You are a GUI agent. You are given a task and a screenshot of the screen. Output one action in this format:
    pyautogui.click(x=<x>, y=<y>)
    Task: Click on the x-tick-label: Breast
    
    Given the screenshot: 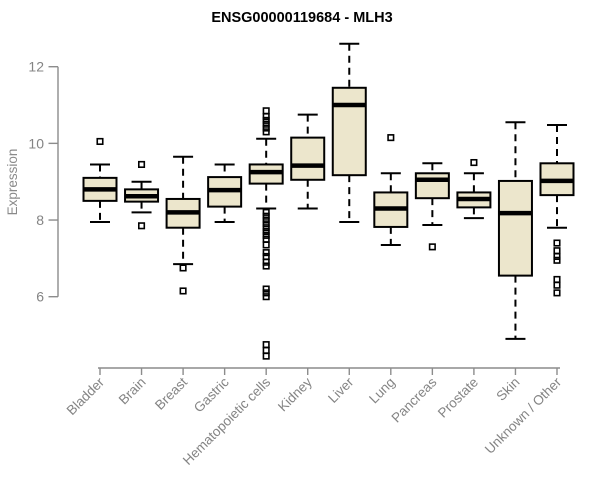 What is the action you would take?
    pyautogui.click(x=171, y=393)
    